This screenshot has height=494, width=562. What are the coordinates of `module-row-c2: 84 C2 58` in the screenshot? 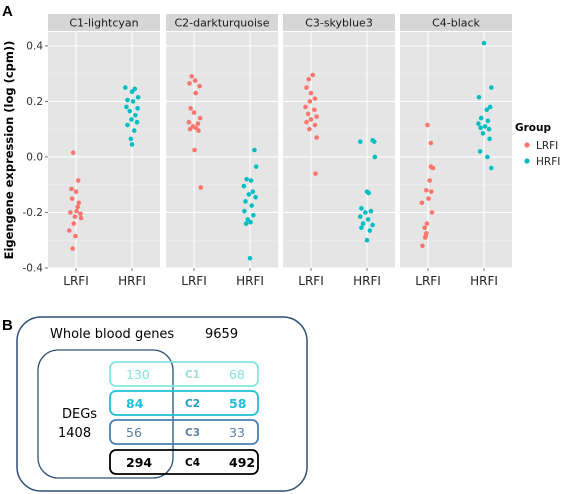 It's located at (184, 403).